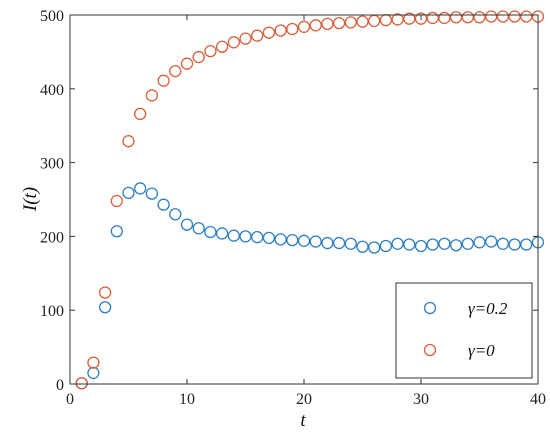 This screenshot has height=432, width=550. What do you see at coordinates (304, 399) in the screenshot?
I see `x-tick-label: 20` at bounding box center [304, 399].